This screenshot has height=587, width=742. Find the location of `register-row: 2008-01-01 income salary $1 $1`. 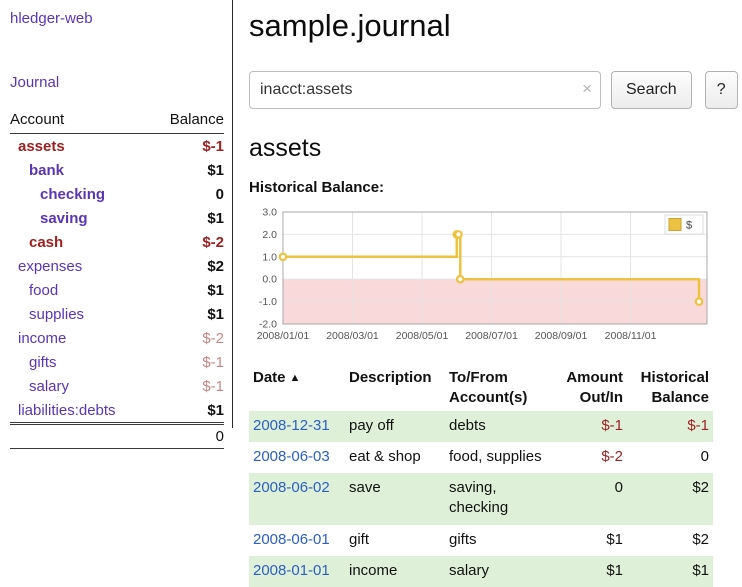

register-row: 2008-01-01 income salary $1 $1 is located at coordinates (481, 571).